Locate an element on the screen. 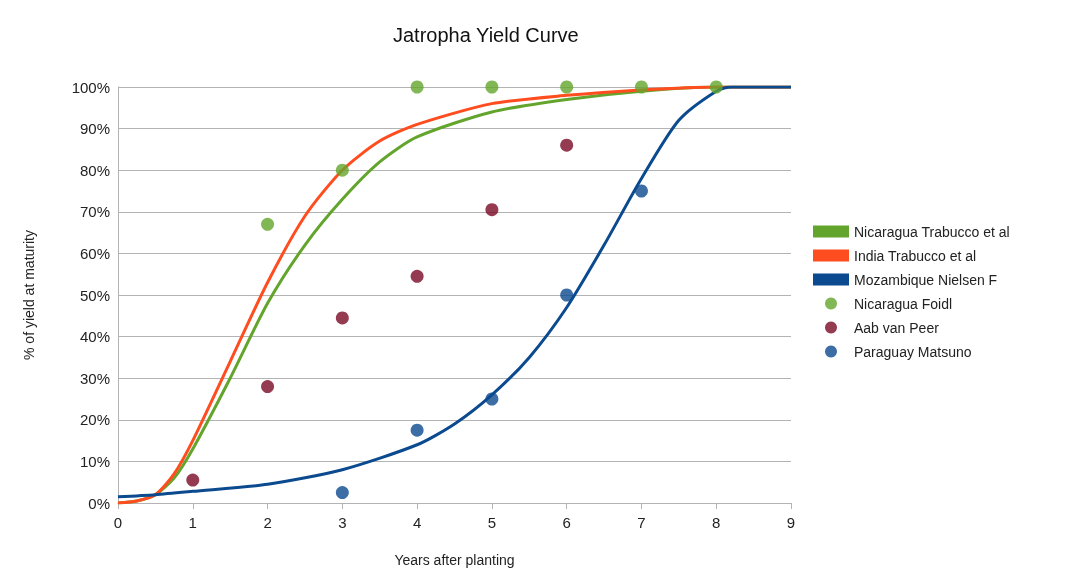 The width and height of the screenshot is (1089, 583). x-axis-title: Years after planting is located at coordinates (454, 560).